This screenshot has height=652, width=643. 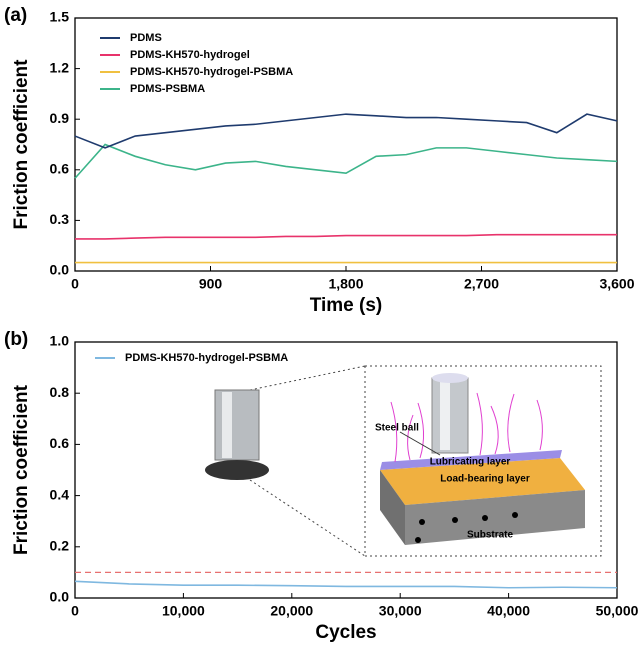 What do you see at coordinates (470, 462) in the screenshot?
I see `annotation: Lubricating layer` at bounding box center [470, 462].